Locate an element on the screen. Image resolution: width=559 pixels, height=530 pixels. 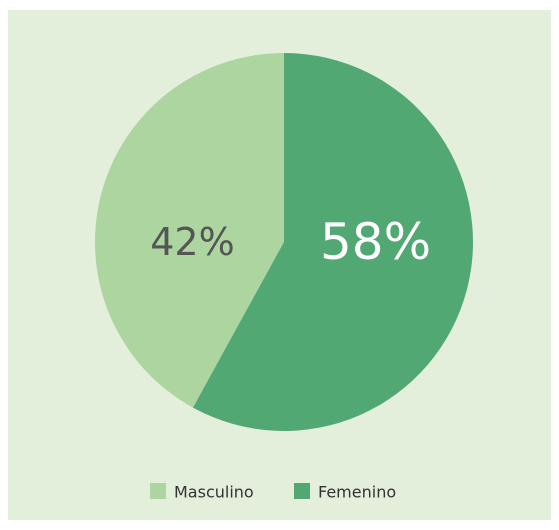
slice-label: 42% is located at coordinates (192, 242).